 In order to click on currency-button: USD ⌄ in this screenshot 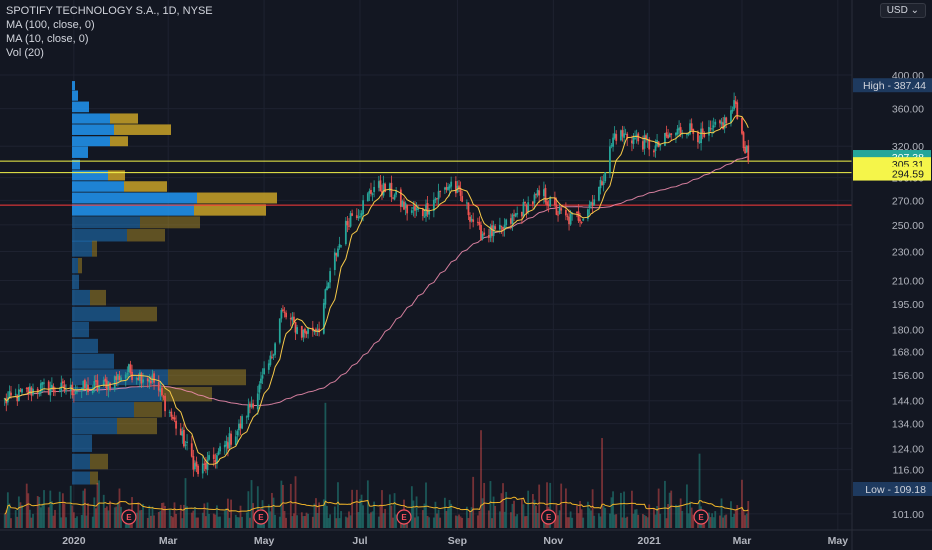, I will do `click(902, 10)`.